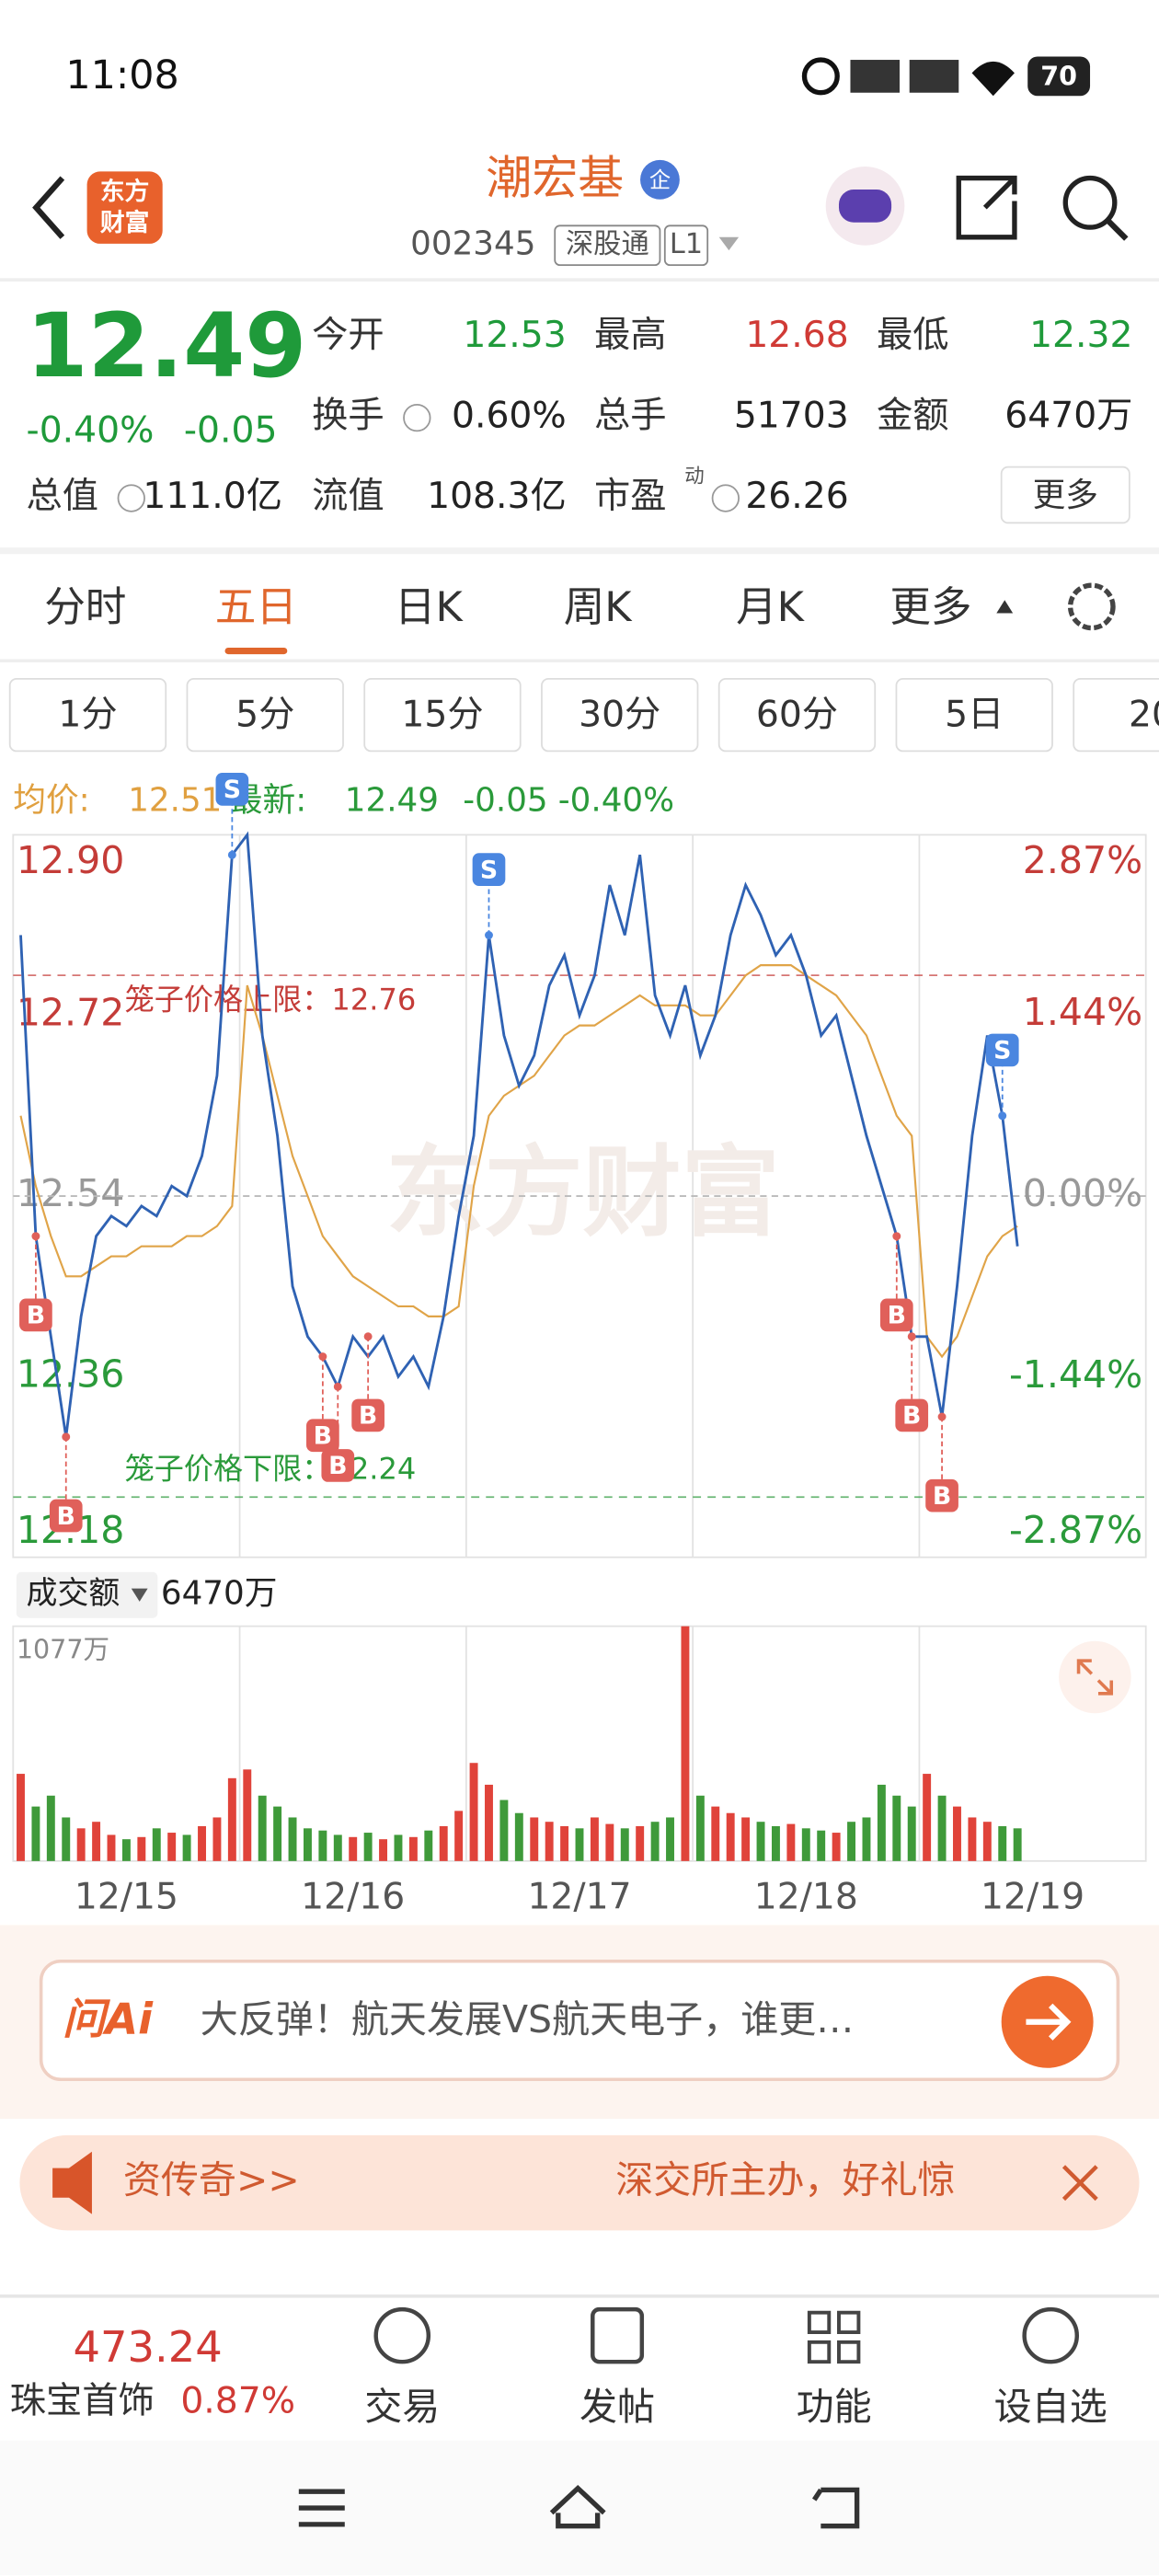  I want to click on trade-point, so click(1002, 1116).